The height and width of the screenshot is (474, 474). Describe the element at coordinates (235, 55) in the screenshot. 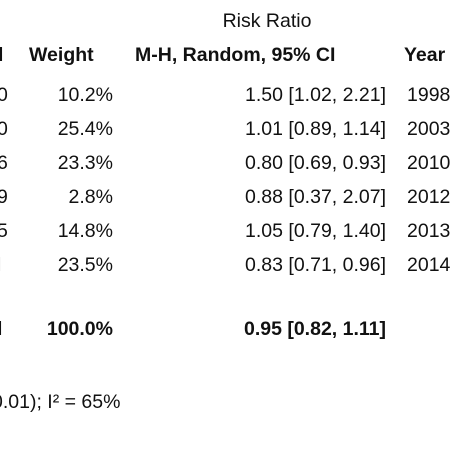

I see `method-header: M-H, Random, 95% CI` at that location.